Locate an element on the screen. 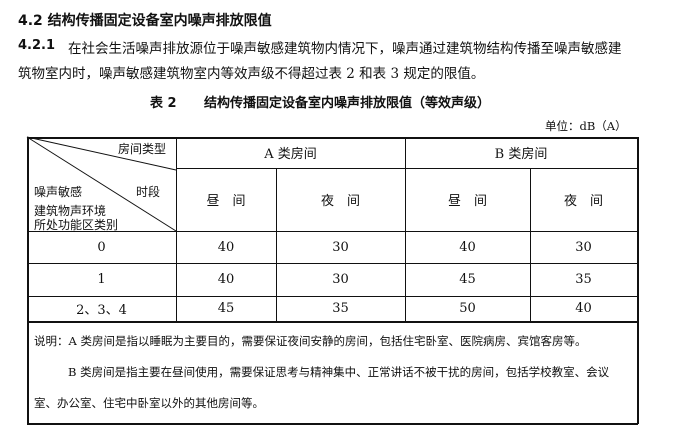  table-caption-title: 结构传播固定设备室内噪声排放限值（等效声级） is located at coordinates (347, 103).